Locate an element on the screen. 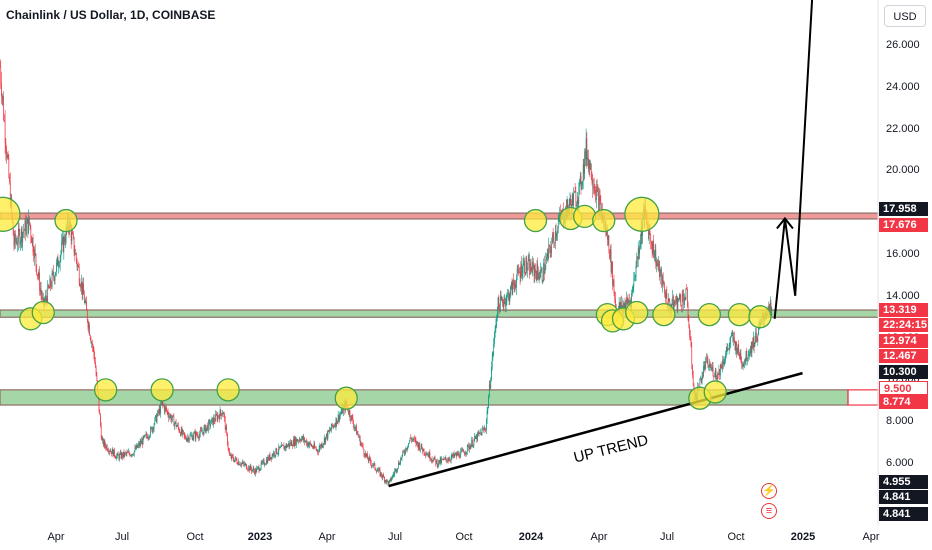 The image size is (932, 550). price-tag: 9.500 is located at coordinates (903, 388).